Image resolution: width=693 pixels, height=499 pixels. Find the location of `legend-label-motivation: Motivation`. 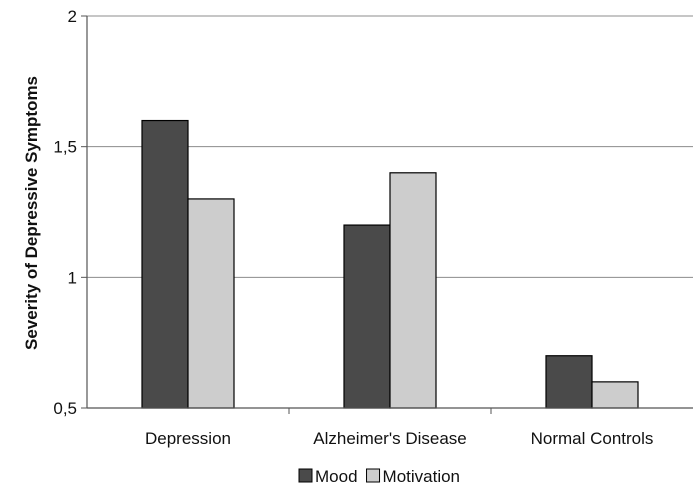

legend-label-motivation: Motivation is located at coordinates (421, 476).